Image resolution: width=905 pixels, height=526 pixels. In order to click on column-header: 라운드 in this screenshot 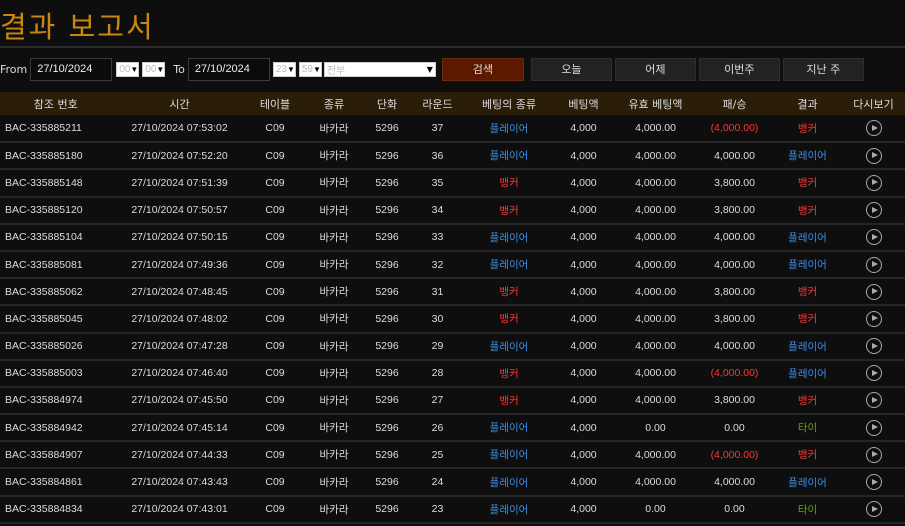, I will do `click(438, 103)`.